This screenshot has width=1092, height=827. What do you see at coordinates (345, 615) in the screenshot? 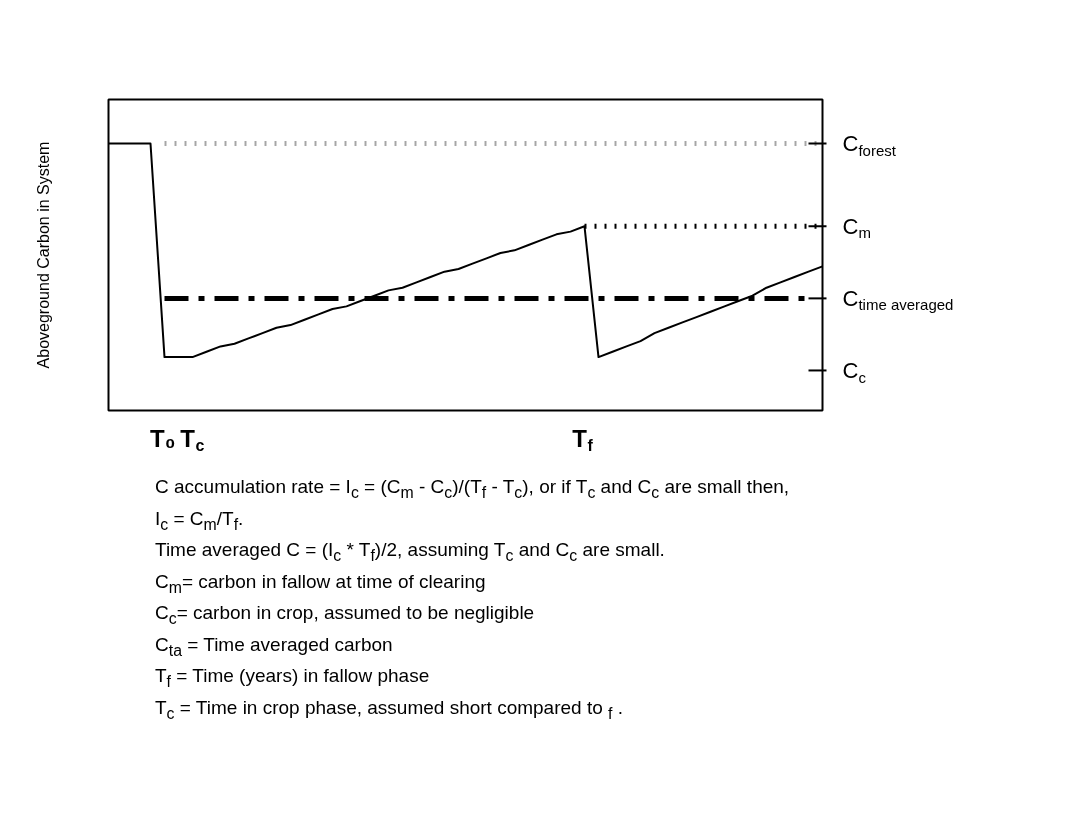
I see `text: C$_{c}$= carbon in crop, assumed to be negligible` at bounding box center [345, 615].